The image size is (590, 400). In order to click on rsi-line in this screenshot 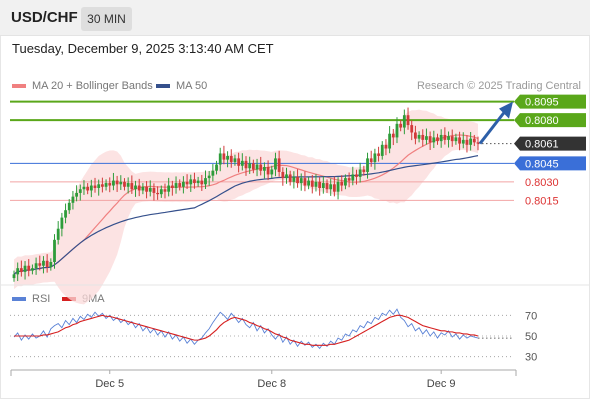, I will do `click(246, 329)`.